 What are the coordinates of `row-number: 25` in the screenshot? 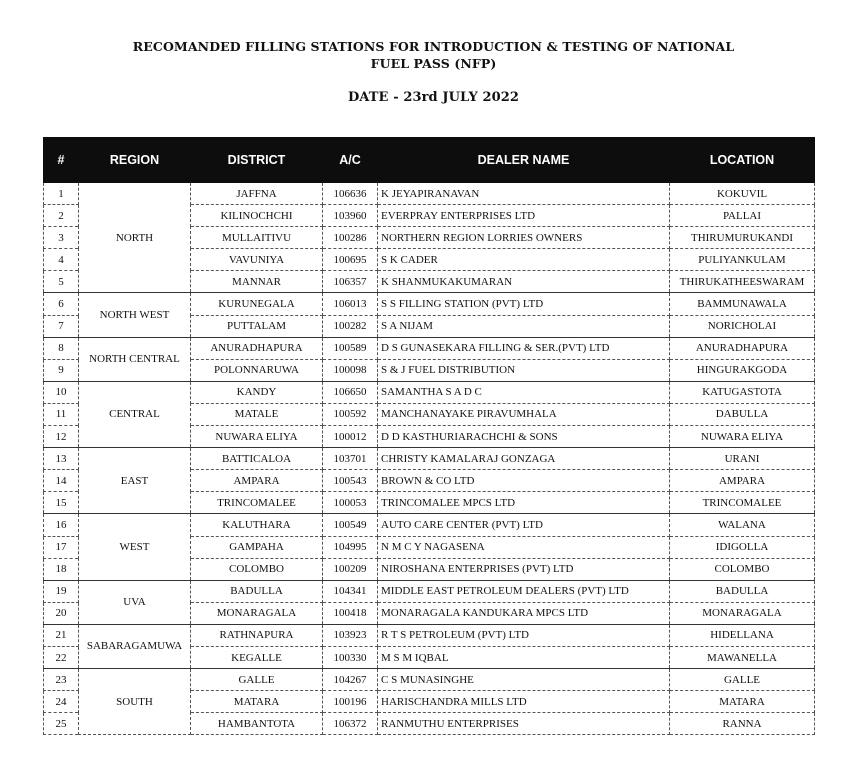 It's located at (61, 724).